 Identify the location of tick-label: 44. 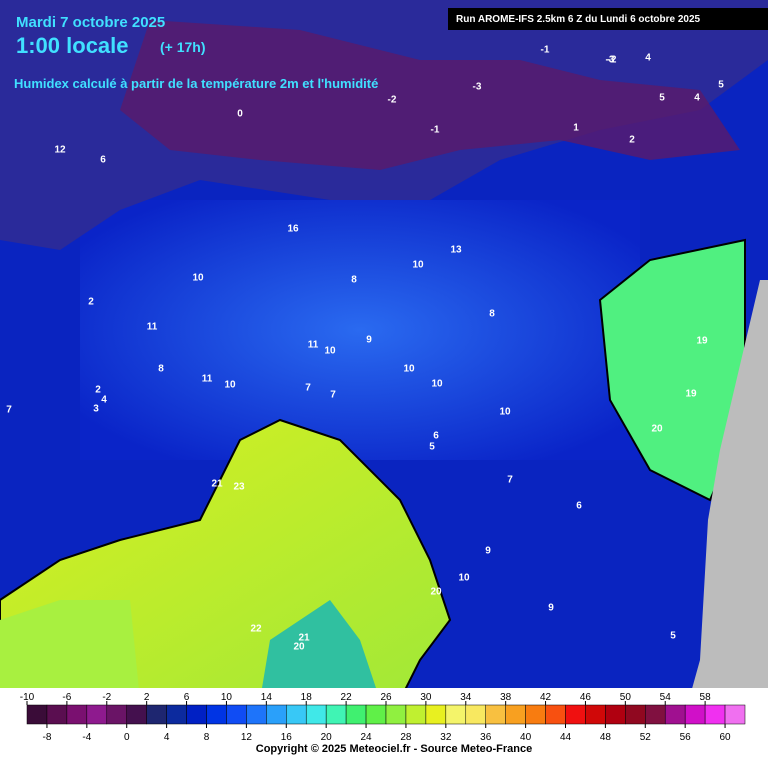
(566, 737).